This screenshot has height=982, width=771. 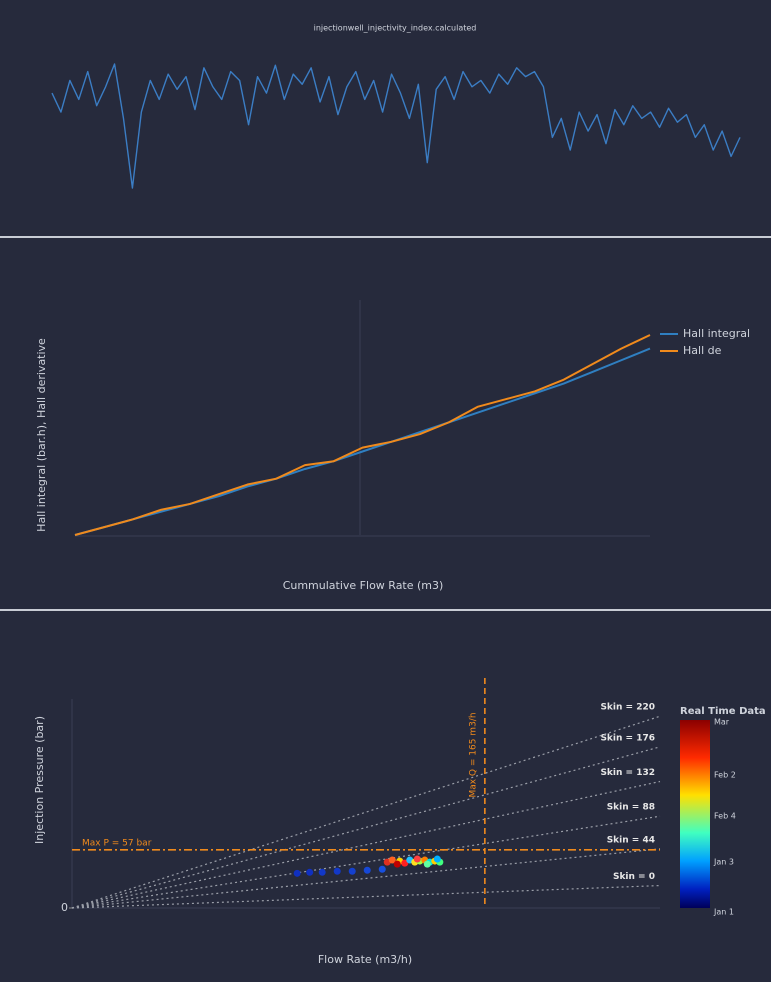 What do you see at coordinates (363, 585) in the screenshot?
I see `x-axis-label: Cummulative Flow Rate (m3)` at bounding box center [363, 585].